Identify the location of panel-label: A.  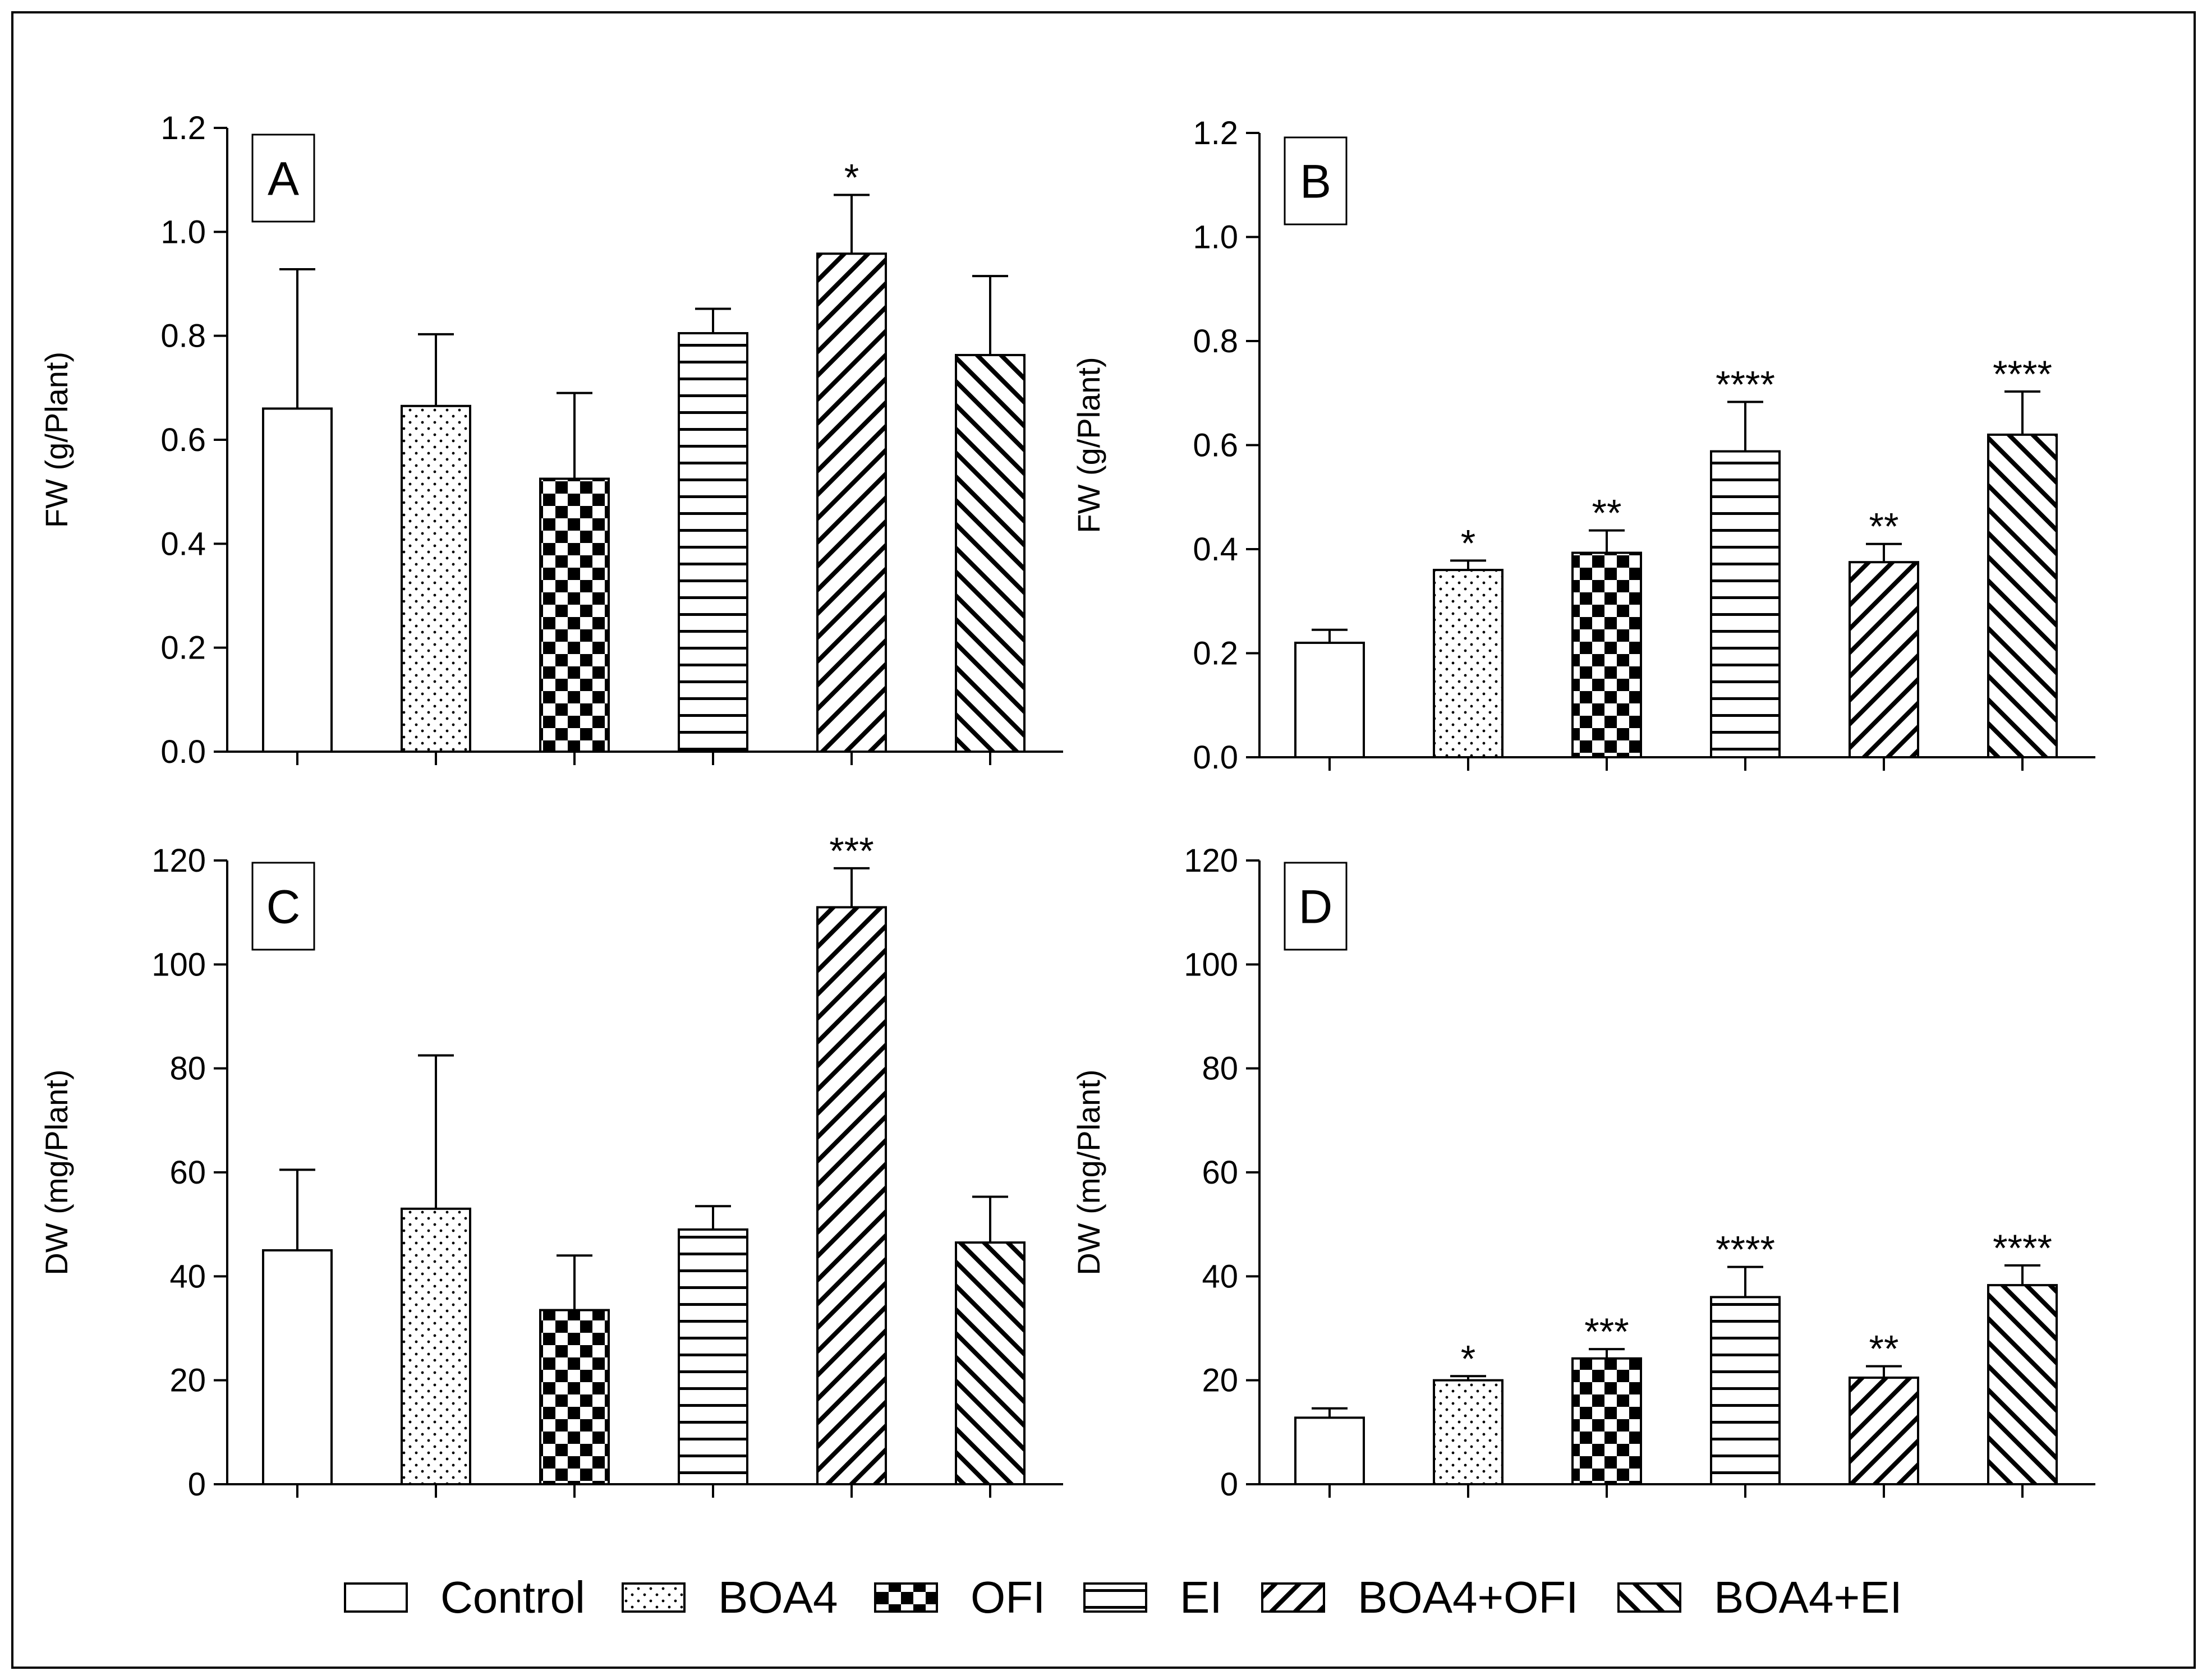
(283, 179).